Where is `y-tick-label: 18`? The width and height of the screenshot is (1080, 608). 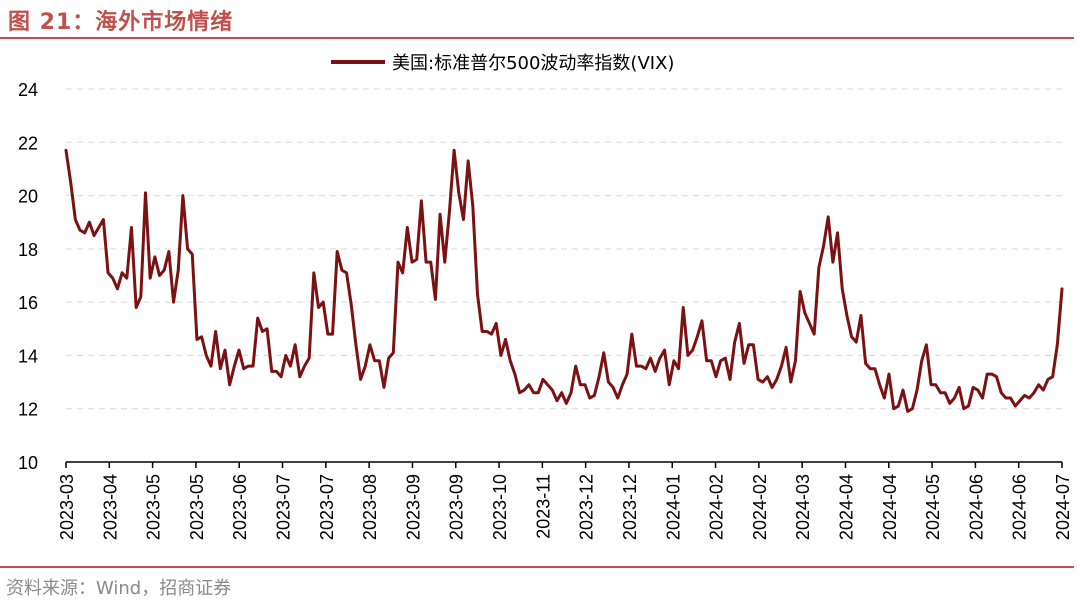 y-tick-label: 18 is located at coordinates (28, 250).